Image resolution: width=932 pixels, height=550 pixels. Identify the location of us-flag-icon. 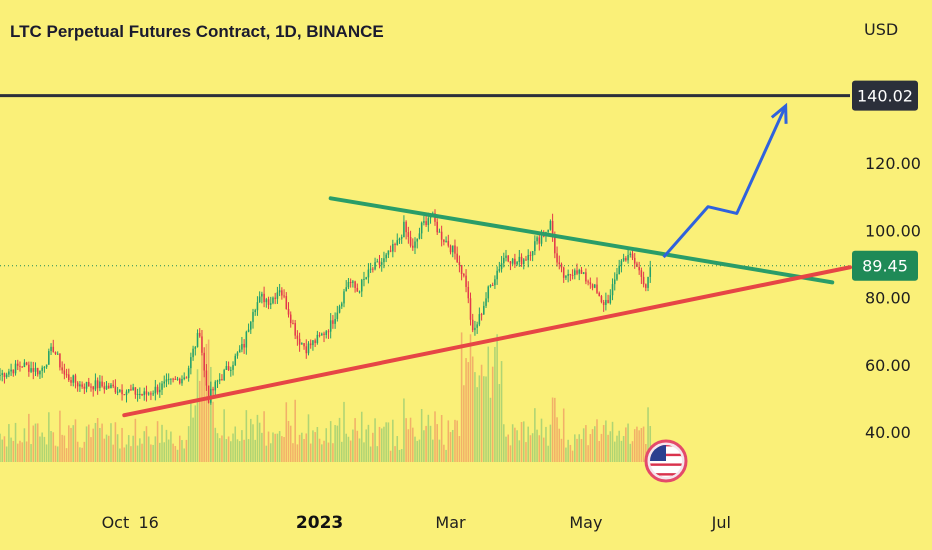
(666, 461).